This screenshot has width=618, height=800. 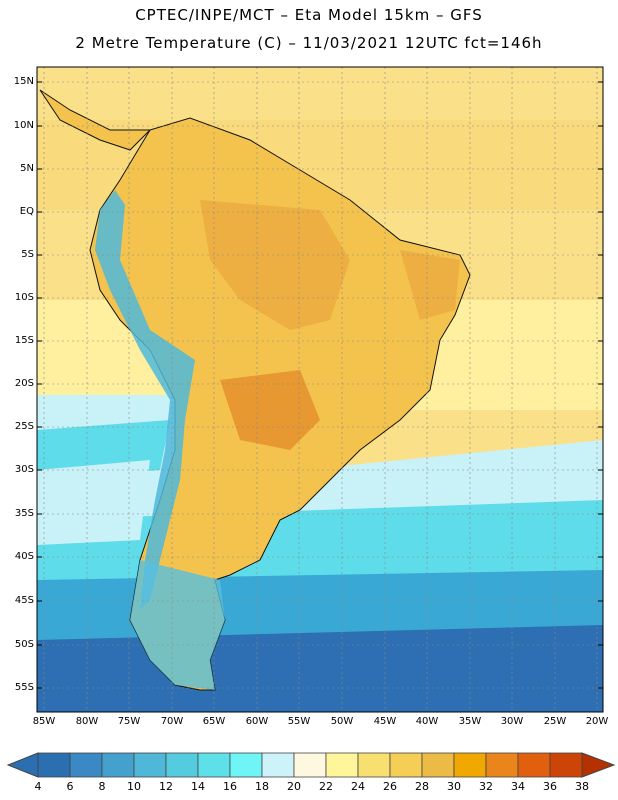 I want to click on colorbar-label-14: 14, so click(x=198, y=786).